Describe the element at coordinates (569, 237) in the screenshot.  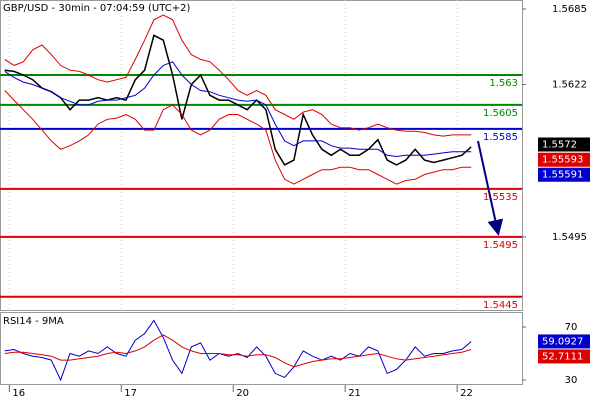
I see `y-tick-label: 1.5495` at that location.